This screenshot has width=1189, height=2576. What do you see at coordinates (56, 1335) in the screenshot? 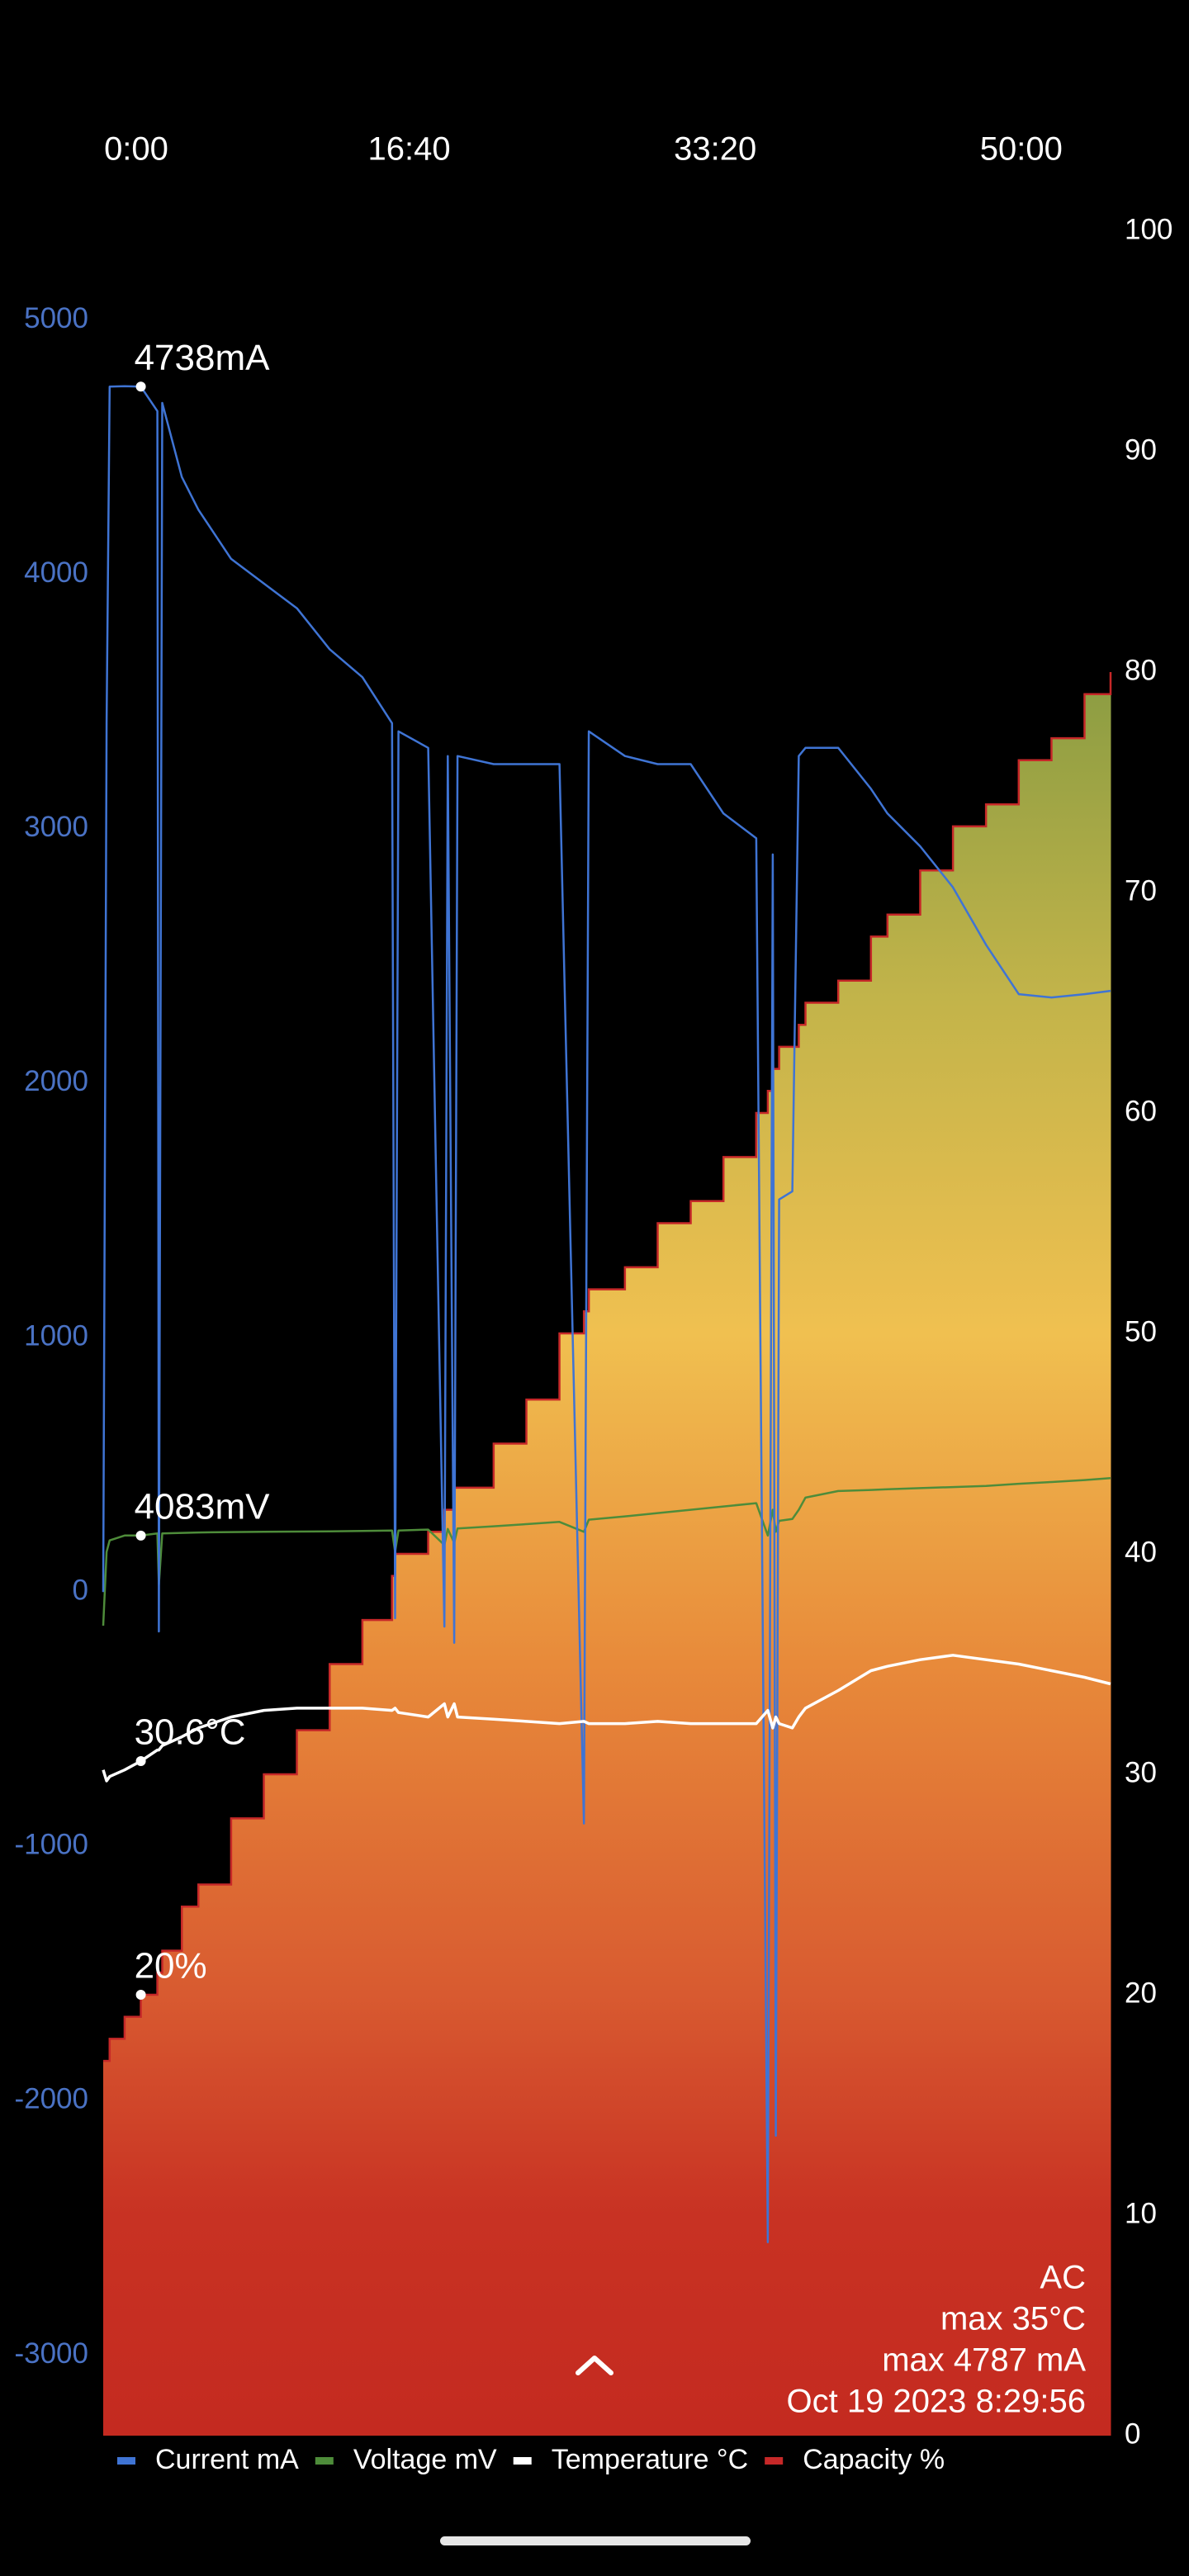
I see `y-tick-label: 1000` at bounding box center [56, 1335].